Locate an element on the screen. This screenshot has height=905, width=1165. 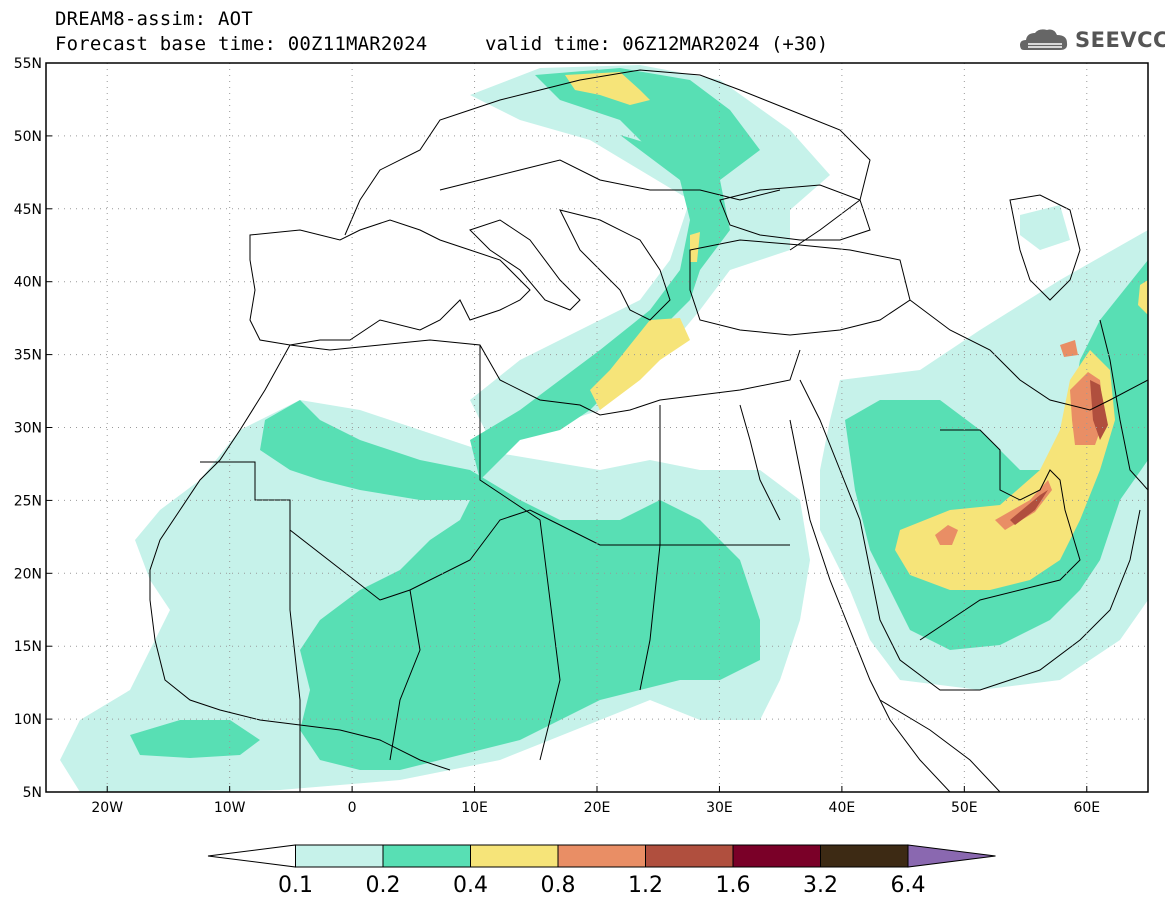
colorbar-level-label: 0.8 is located at coordinates (558, 885).